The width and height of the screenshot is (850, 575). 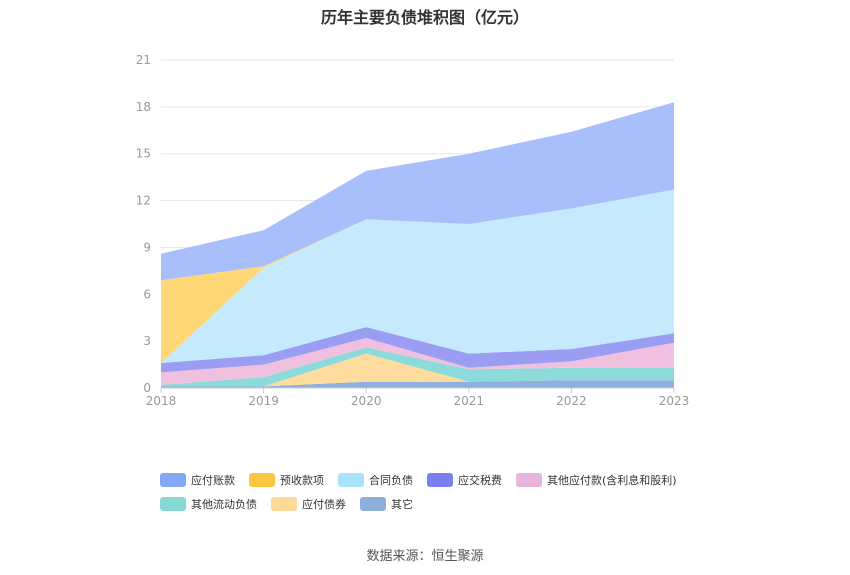 What do you see at coordinates (674, 401) in the screenshot?
I see `x-tick-label: 2023` at bounding box center [674, 401].